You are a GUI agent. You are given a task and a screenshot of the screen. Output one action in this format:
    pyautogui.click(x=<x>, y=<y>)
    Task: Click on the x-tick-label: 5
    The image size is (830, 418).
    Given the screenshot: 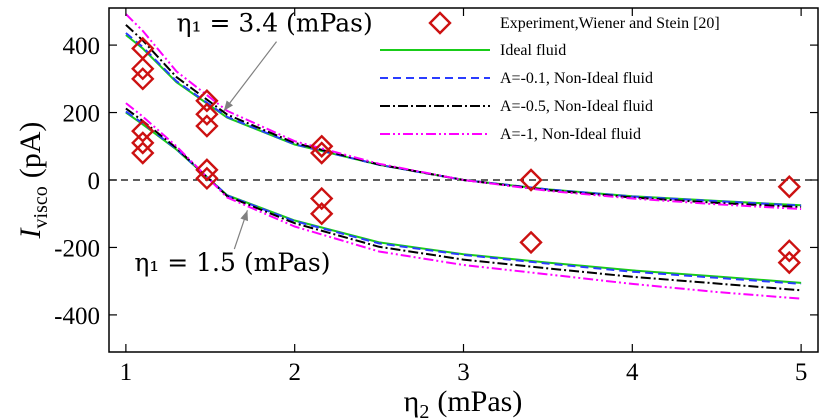 What is the action you would take?
    pyautogui.click(x=801, y=372)
    